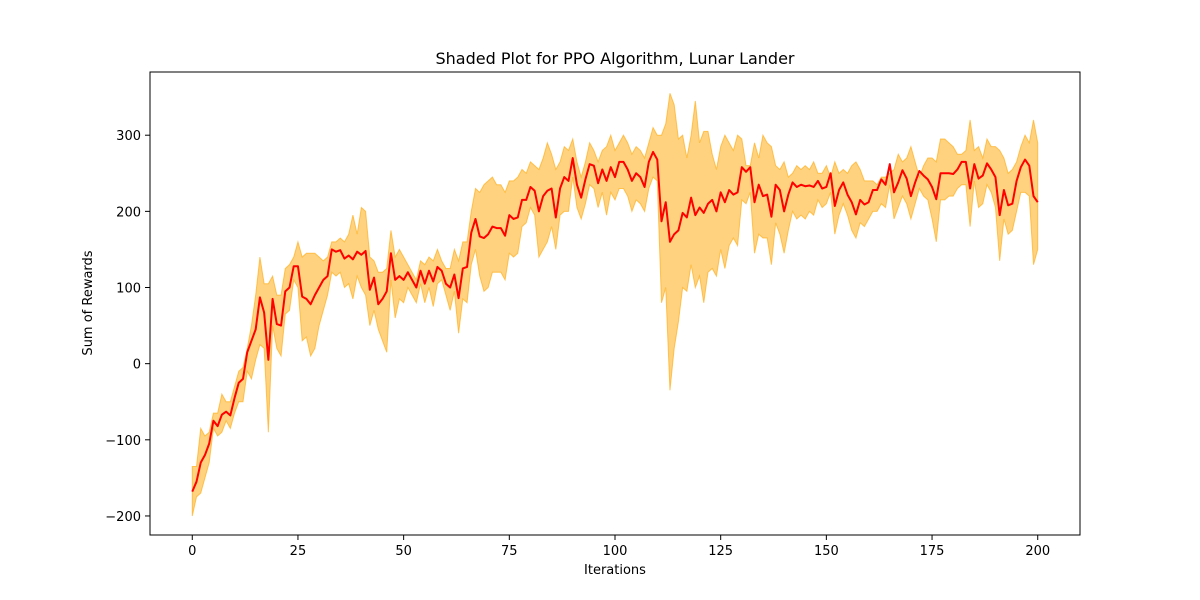 The image size is (1200, 600). Describe the element at coordinates (615, 551) in the screenshot. I see `x-tick-label: 100` at that location.